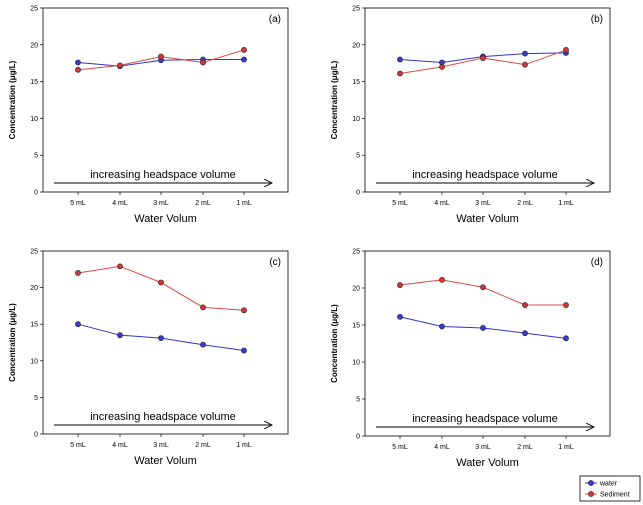 Image resolution: width=643 pixels, height=505 pixels. What do you see at coordinates (591, 483) in the screenshot?
I see `legend-water-marker` at bounding box center [591, 483].